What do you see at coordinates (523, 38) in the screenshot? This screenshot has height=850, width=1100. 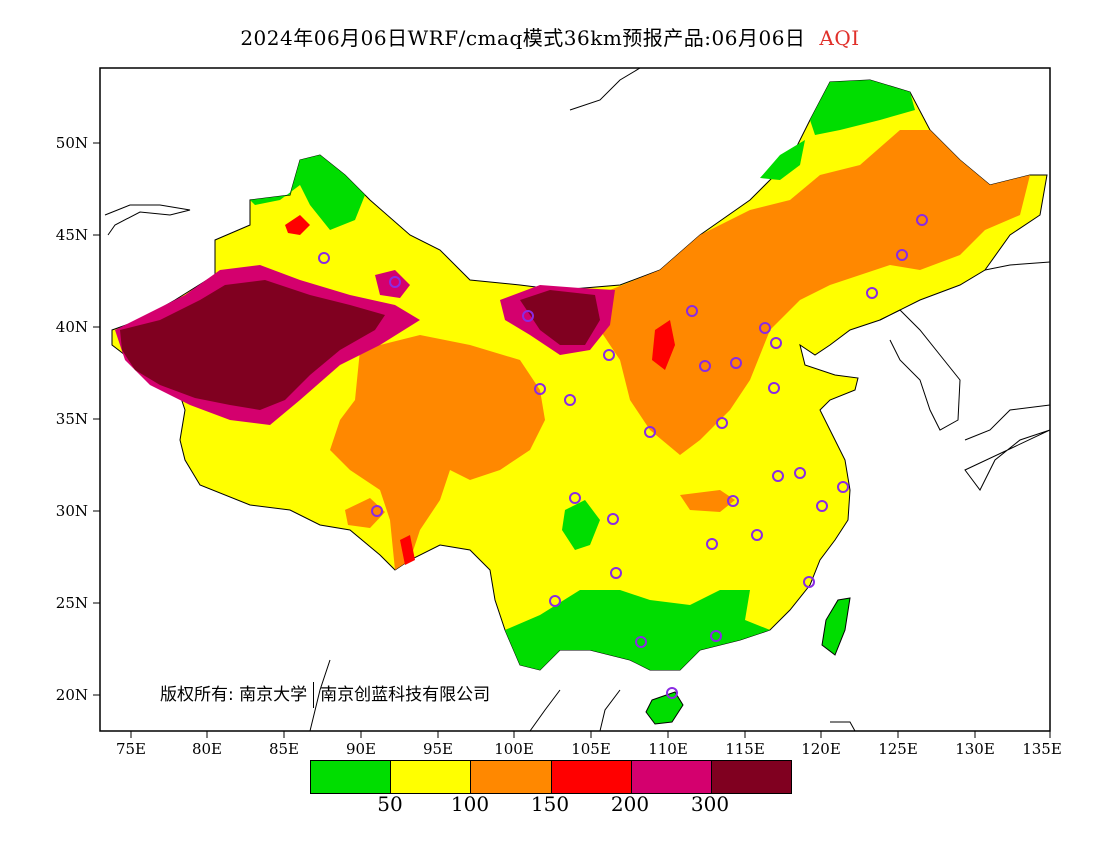 I see `title-text: 2024年06月06日WRF/cmaq模式36km预报产品:06月06日` at bounding box center [523, 38].